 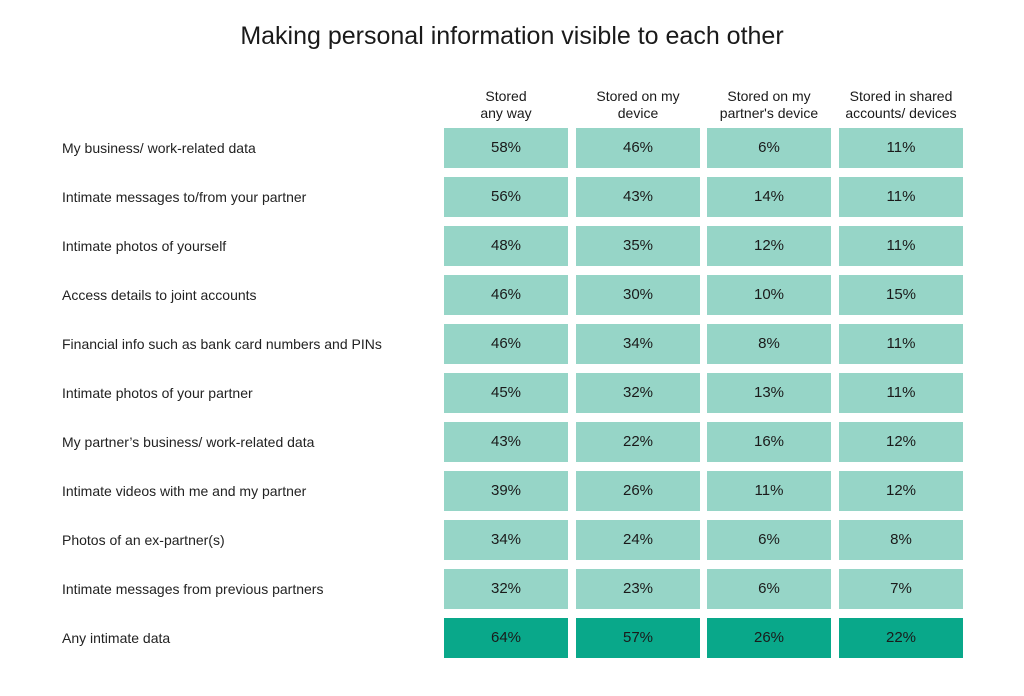 I want to click on column-header: Stored any way, so click(x=506, y=104).